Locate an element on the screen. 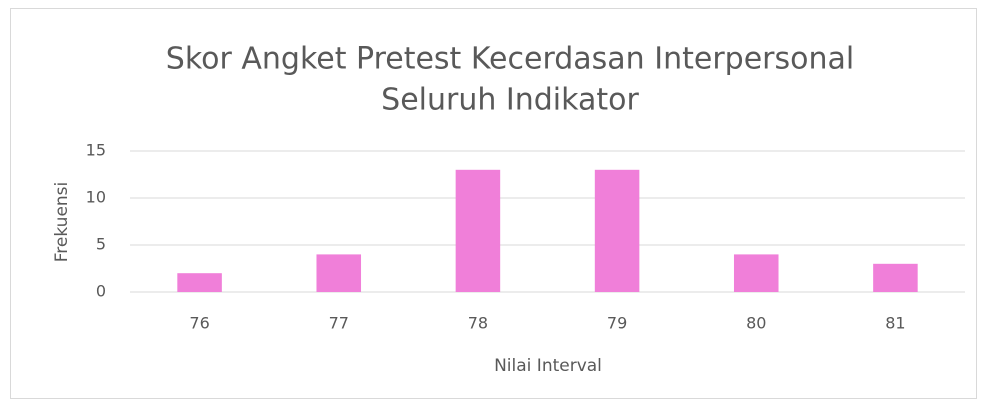 This screenshot has width=987, height=407. y-tick-label: 0 is located at coordinates (101, 291).